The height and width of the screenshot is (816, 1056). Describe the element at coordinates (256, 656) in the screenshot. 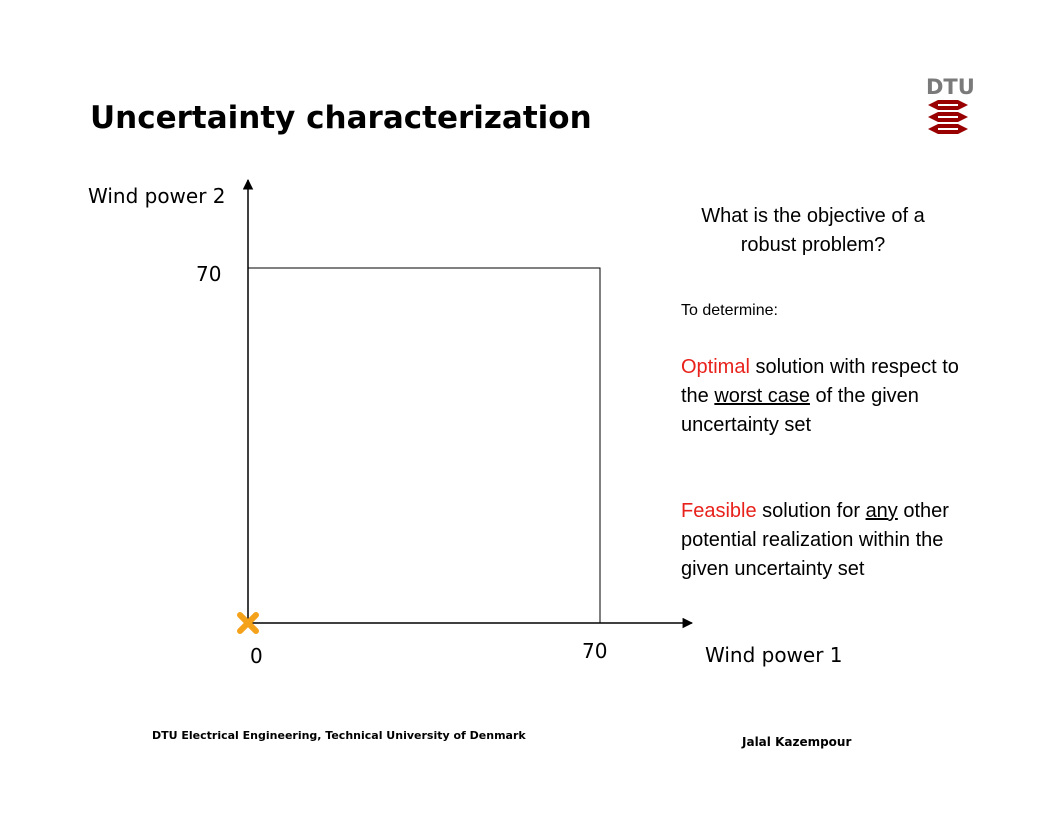

I see `origin-label: 0` at that location.